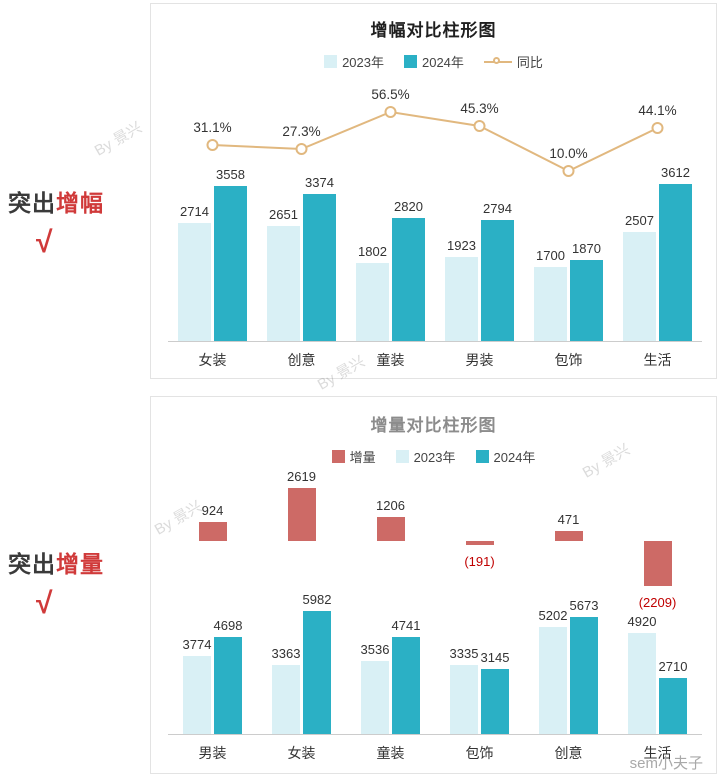 The width and height of the screenshot is (720, 784). I want to click on bar-value-label: 1802, so click(372, 251).